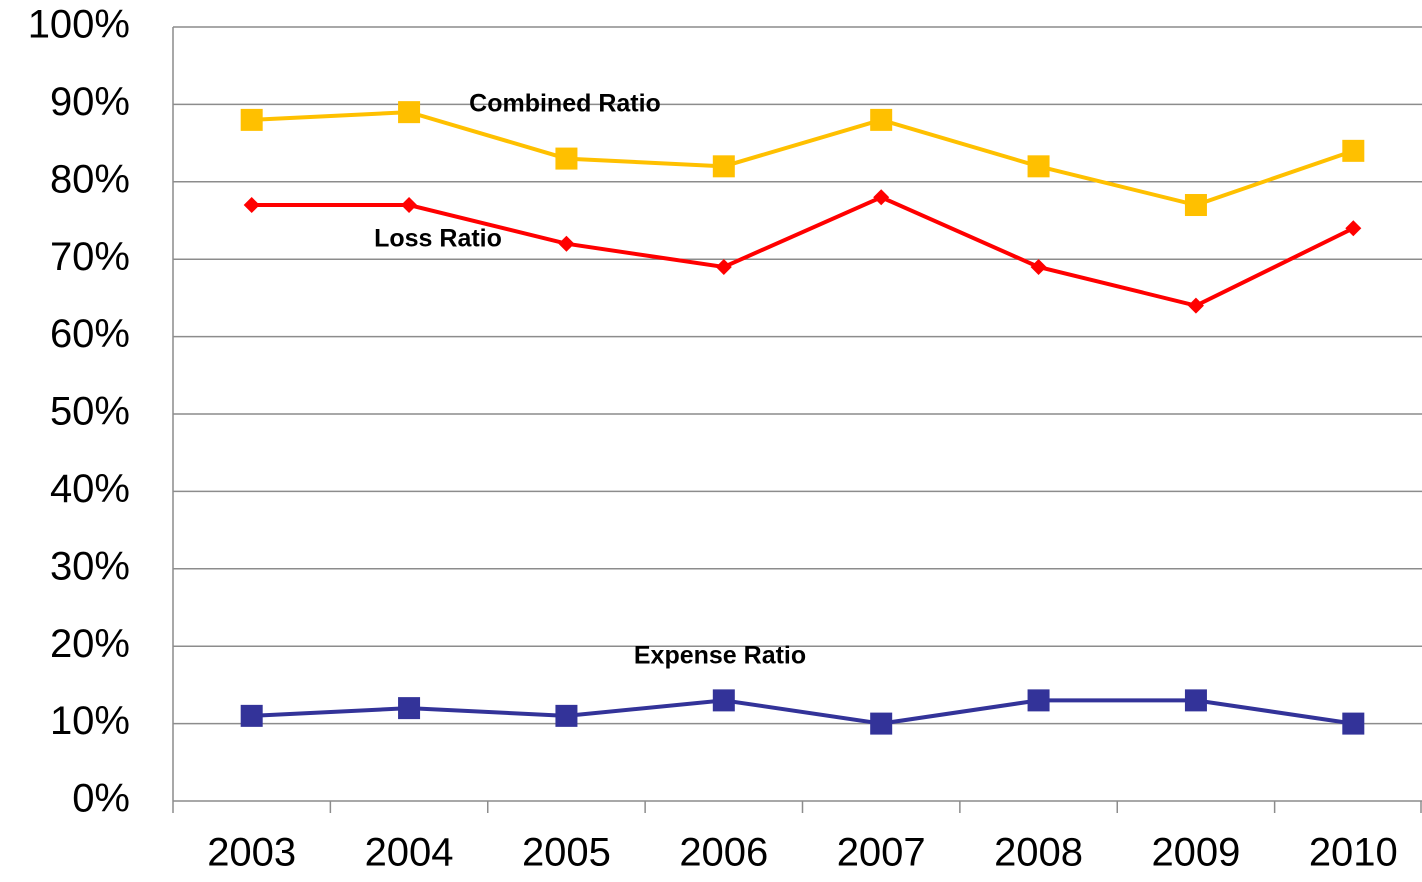 This screenshot has height=882, width=1422. What do you see at coordinates (720, 656) in the screenshot?
I see `series-label: Expense Ratio` at bounding box center [720, 656].